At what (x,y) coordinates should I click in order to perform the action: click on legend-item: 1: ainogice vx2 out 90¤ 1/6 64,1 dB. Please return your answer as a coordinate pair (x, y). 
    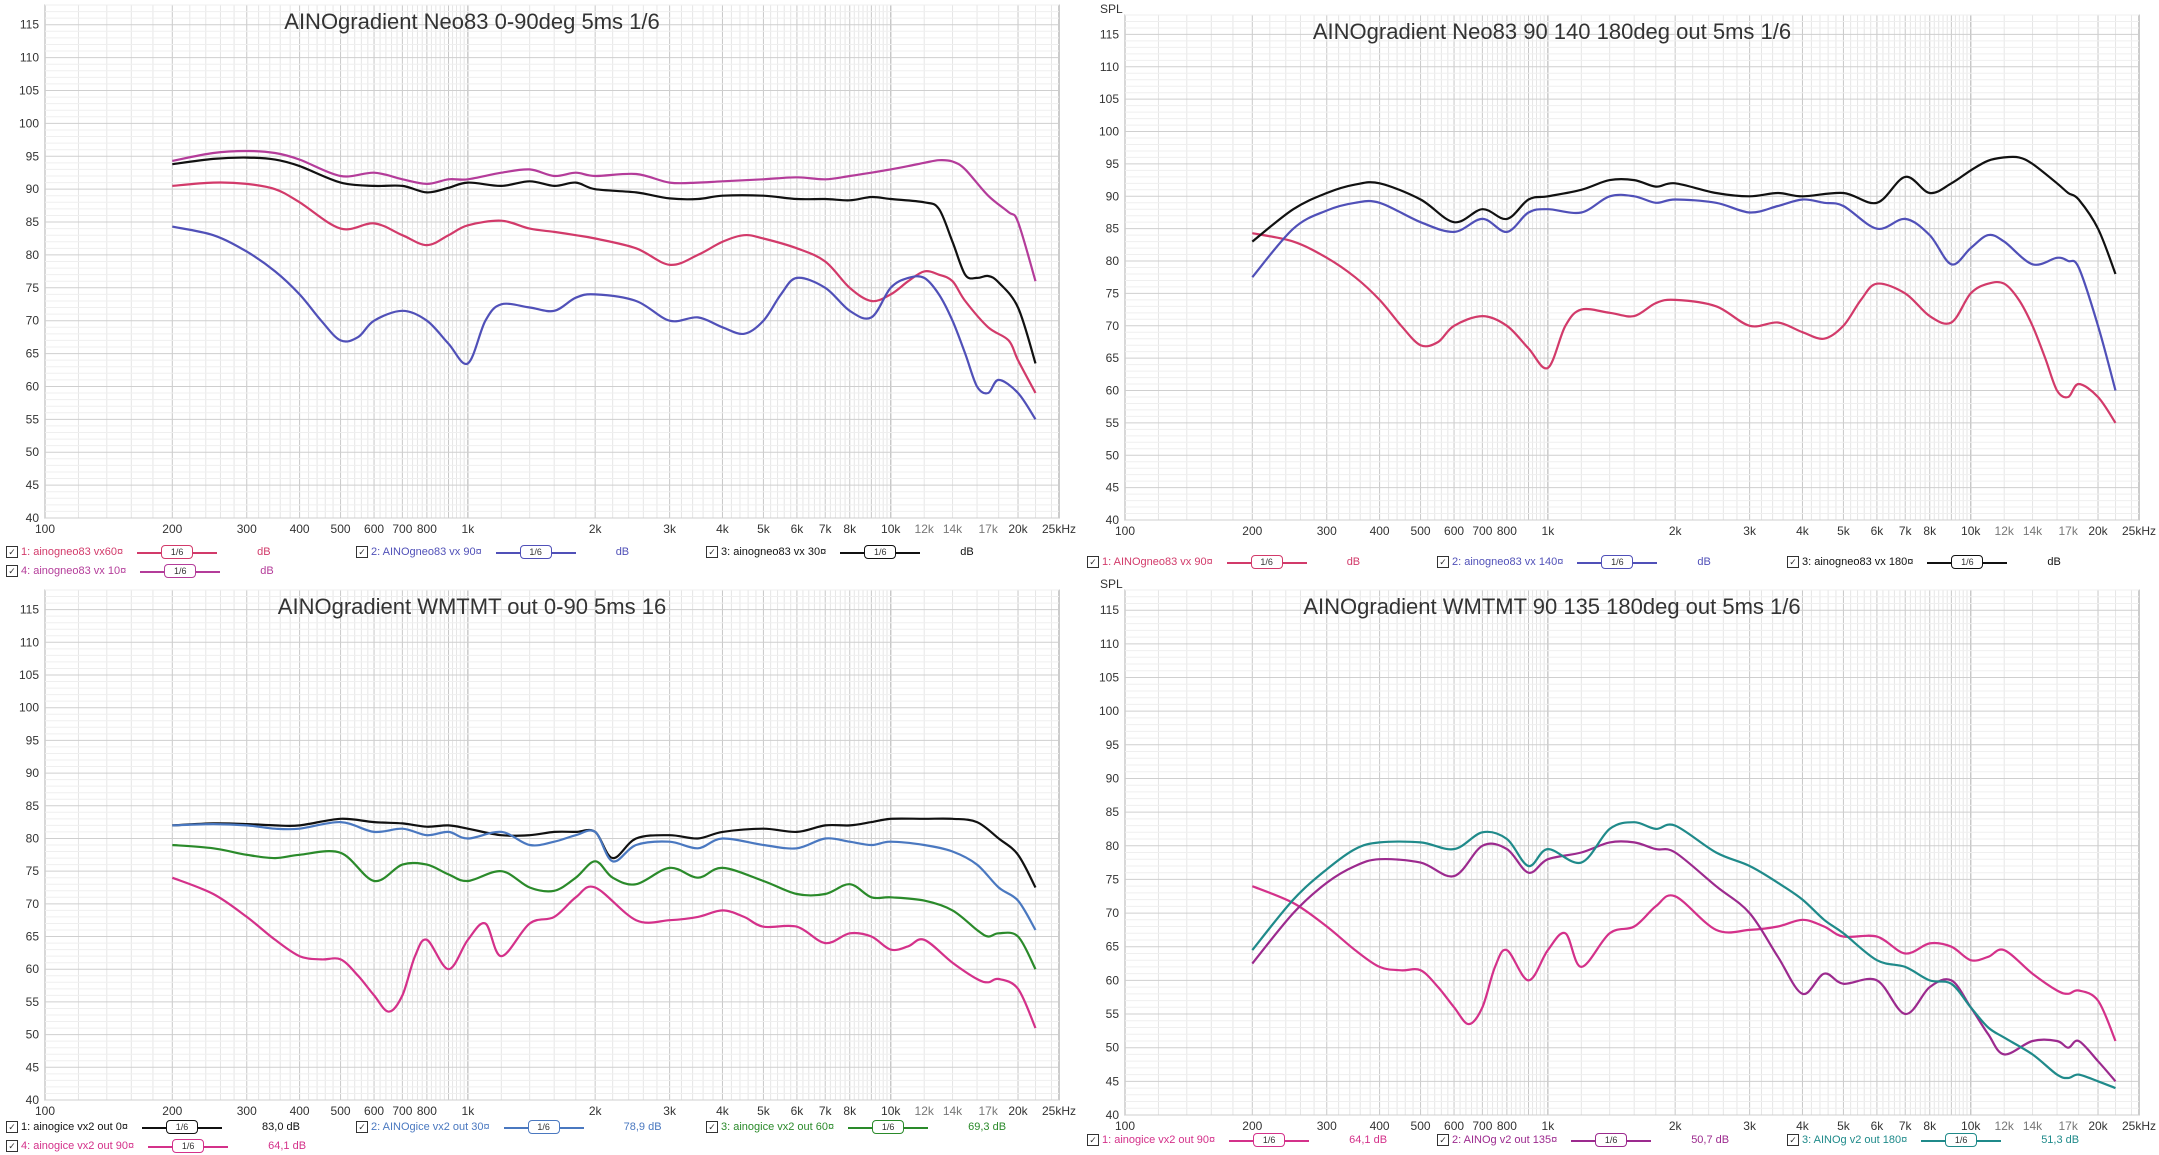
    Looking at the image, I should click on (1238, 1140).